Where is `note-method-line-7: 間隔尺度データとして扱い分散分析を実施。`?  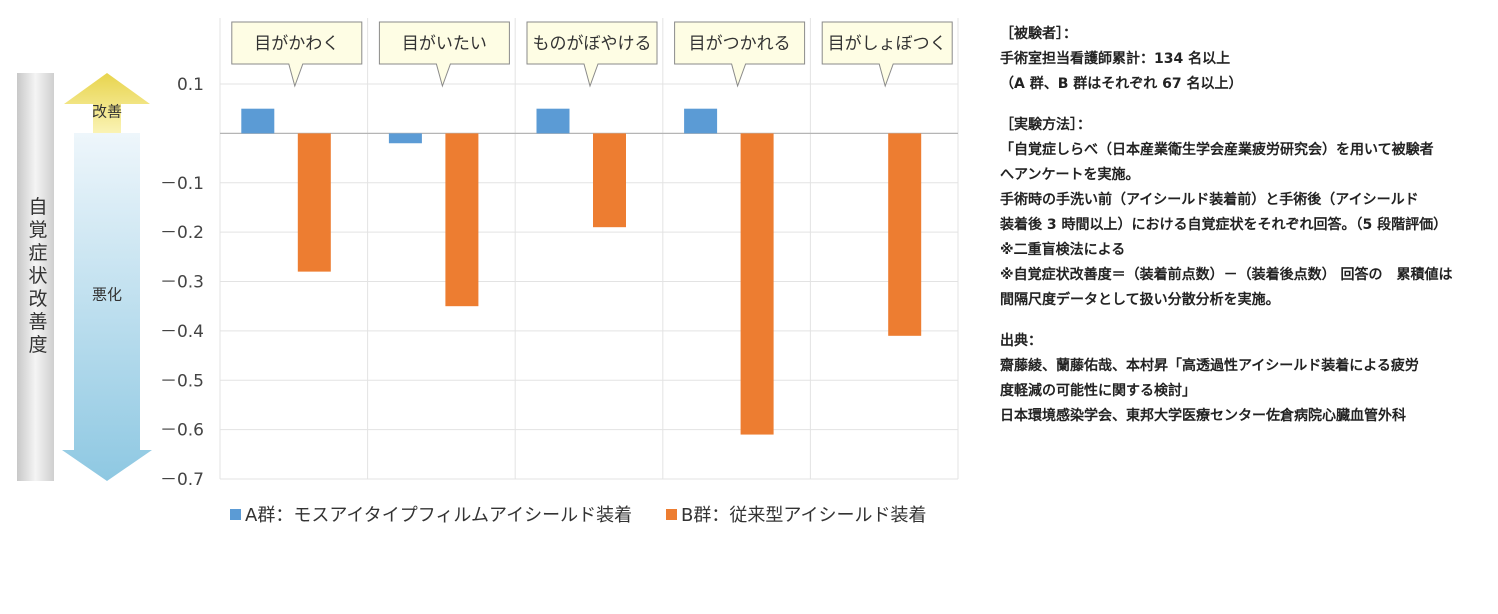 note-method-line-7: 間隔尺度データとして扱い分散分析を実施。 is located at coordinates (1140, 300).